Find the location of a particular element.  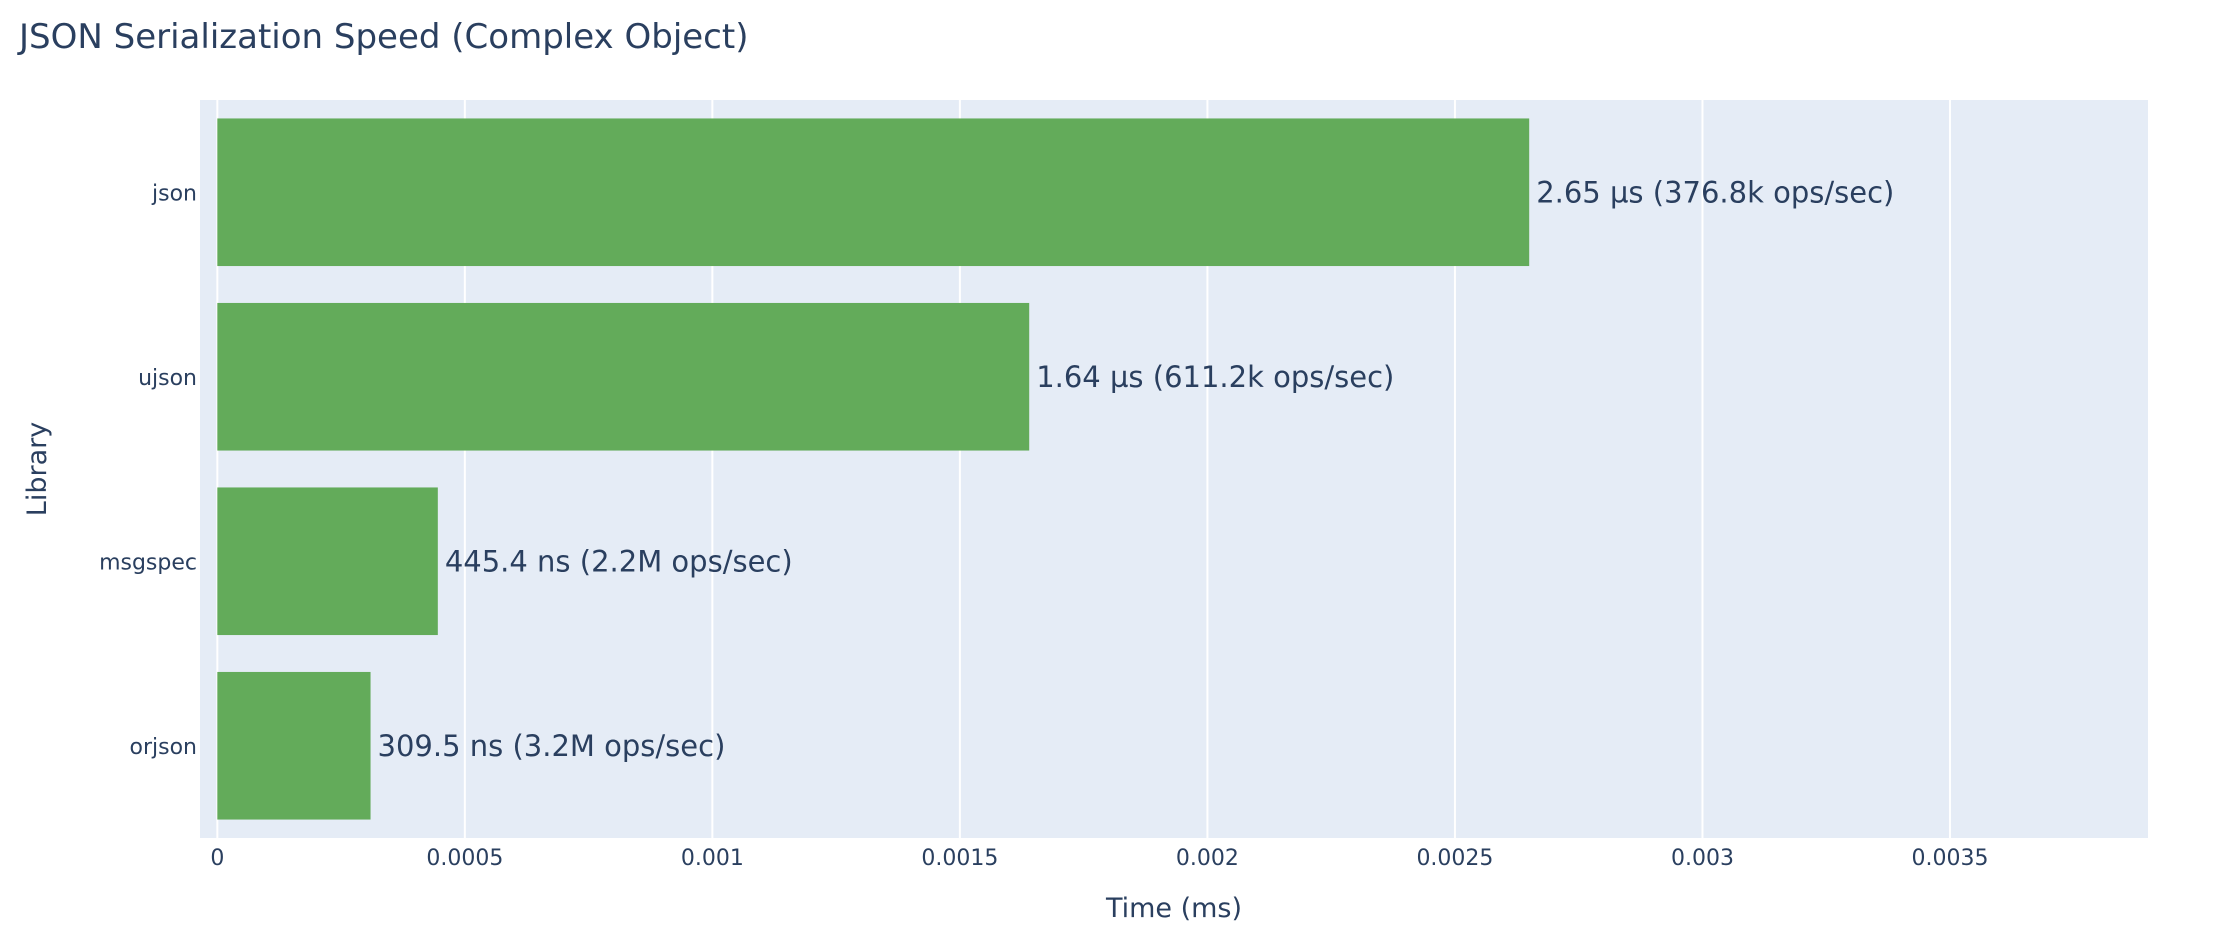

y-tick-label: ujson is located at coordinates (167, 378).